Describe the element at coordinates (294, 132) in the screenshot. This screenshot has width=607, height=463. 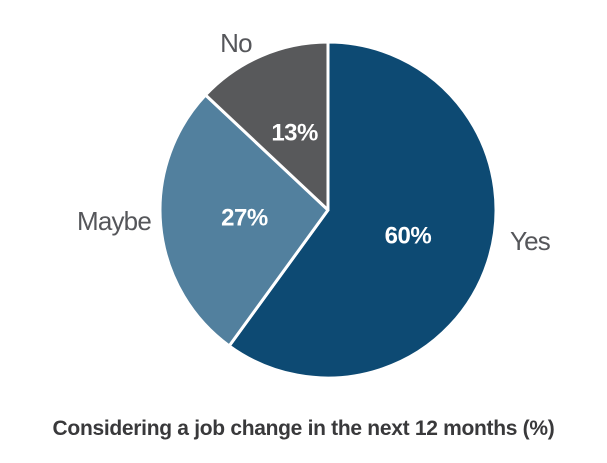
I see `slice-value-label-no: 13%` at that location.